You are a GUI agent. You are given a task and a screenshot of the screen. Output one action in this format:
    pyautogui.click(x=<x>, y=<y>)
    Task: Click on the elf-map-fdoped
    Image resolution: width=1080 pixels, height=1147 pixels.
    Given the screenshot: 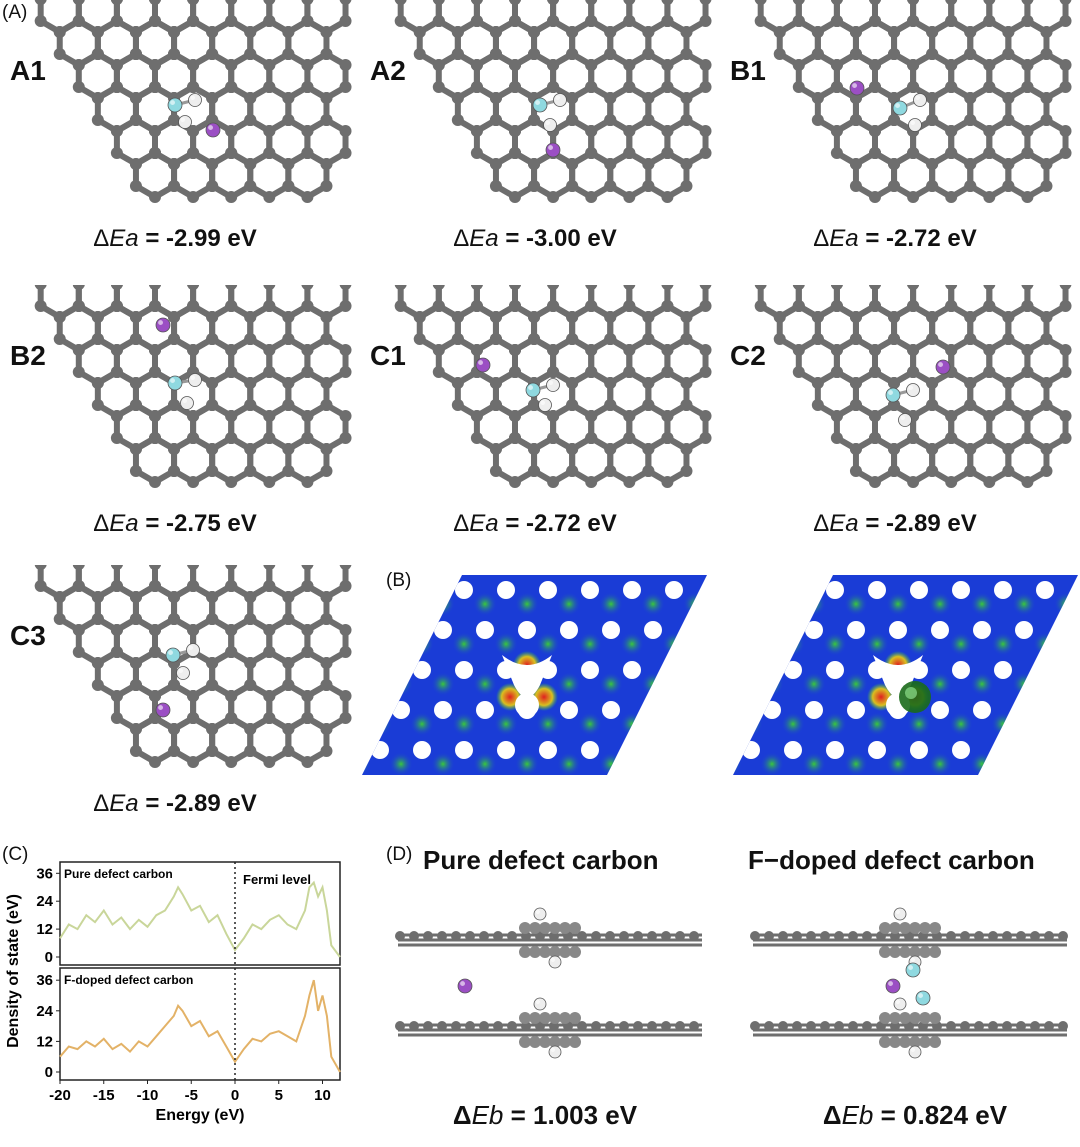 What is the action you would take?
    pyautogui.click(x=905, y=675)
    